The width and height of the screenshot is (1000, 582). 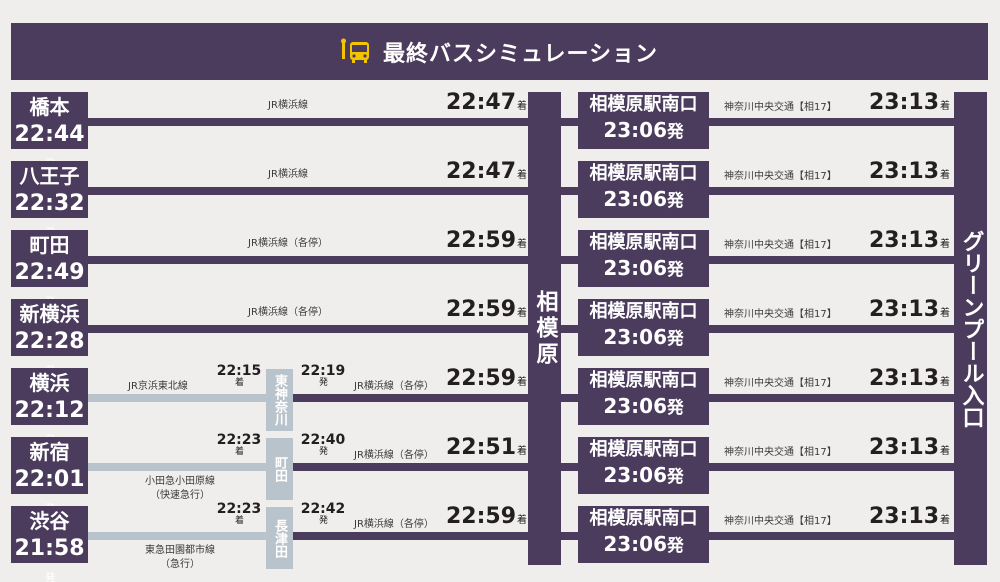 What do you see at coordinates (49, 176) in the screenshot?
I see `origin-name: 八王子` at bounding box center [49, 176].